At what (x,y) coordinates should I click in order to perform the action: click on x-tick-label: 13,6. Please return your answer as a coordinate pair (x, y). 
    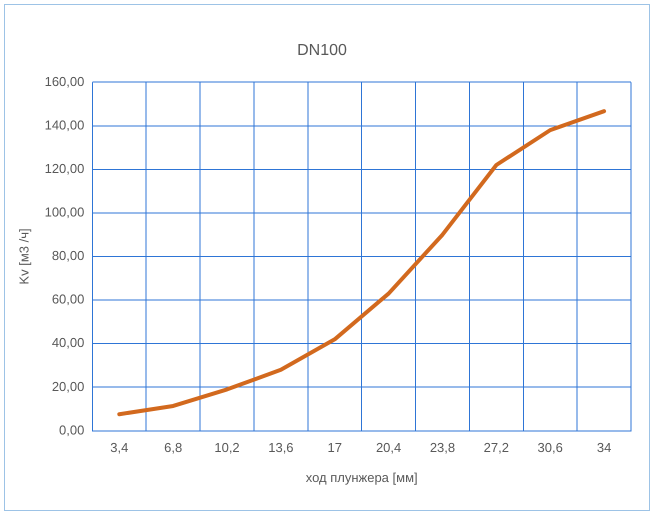
    Looking at the image, I should click on (281, 448).